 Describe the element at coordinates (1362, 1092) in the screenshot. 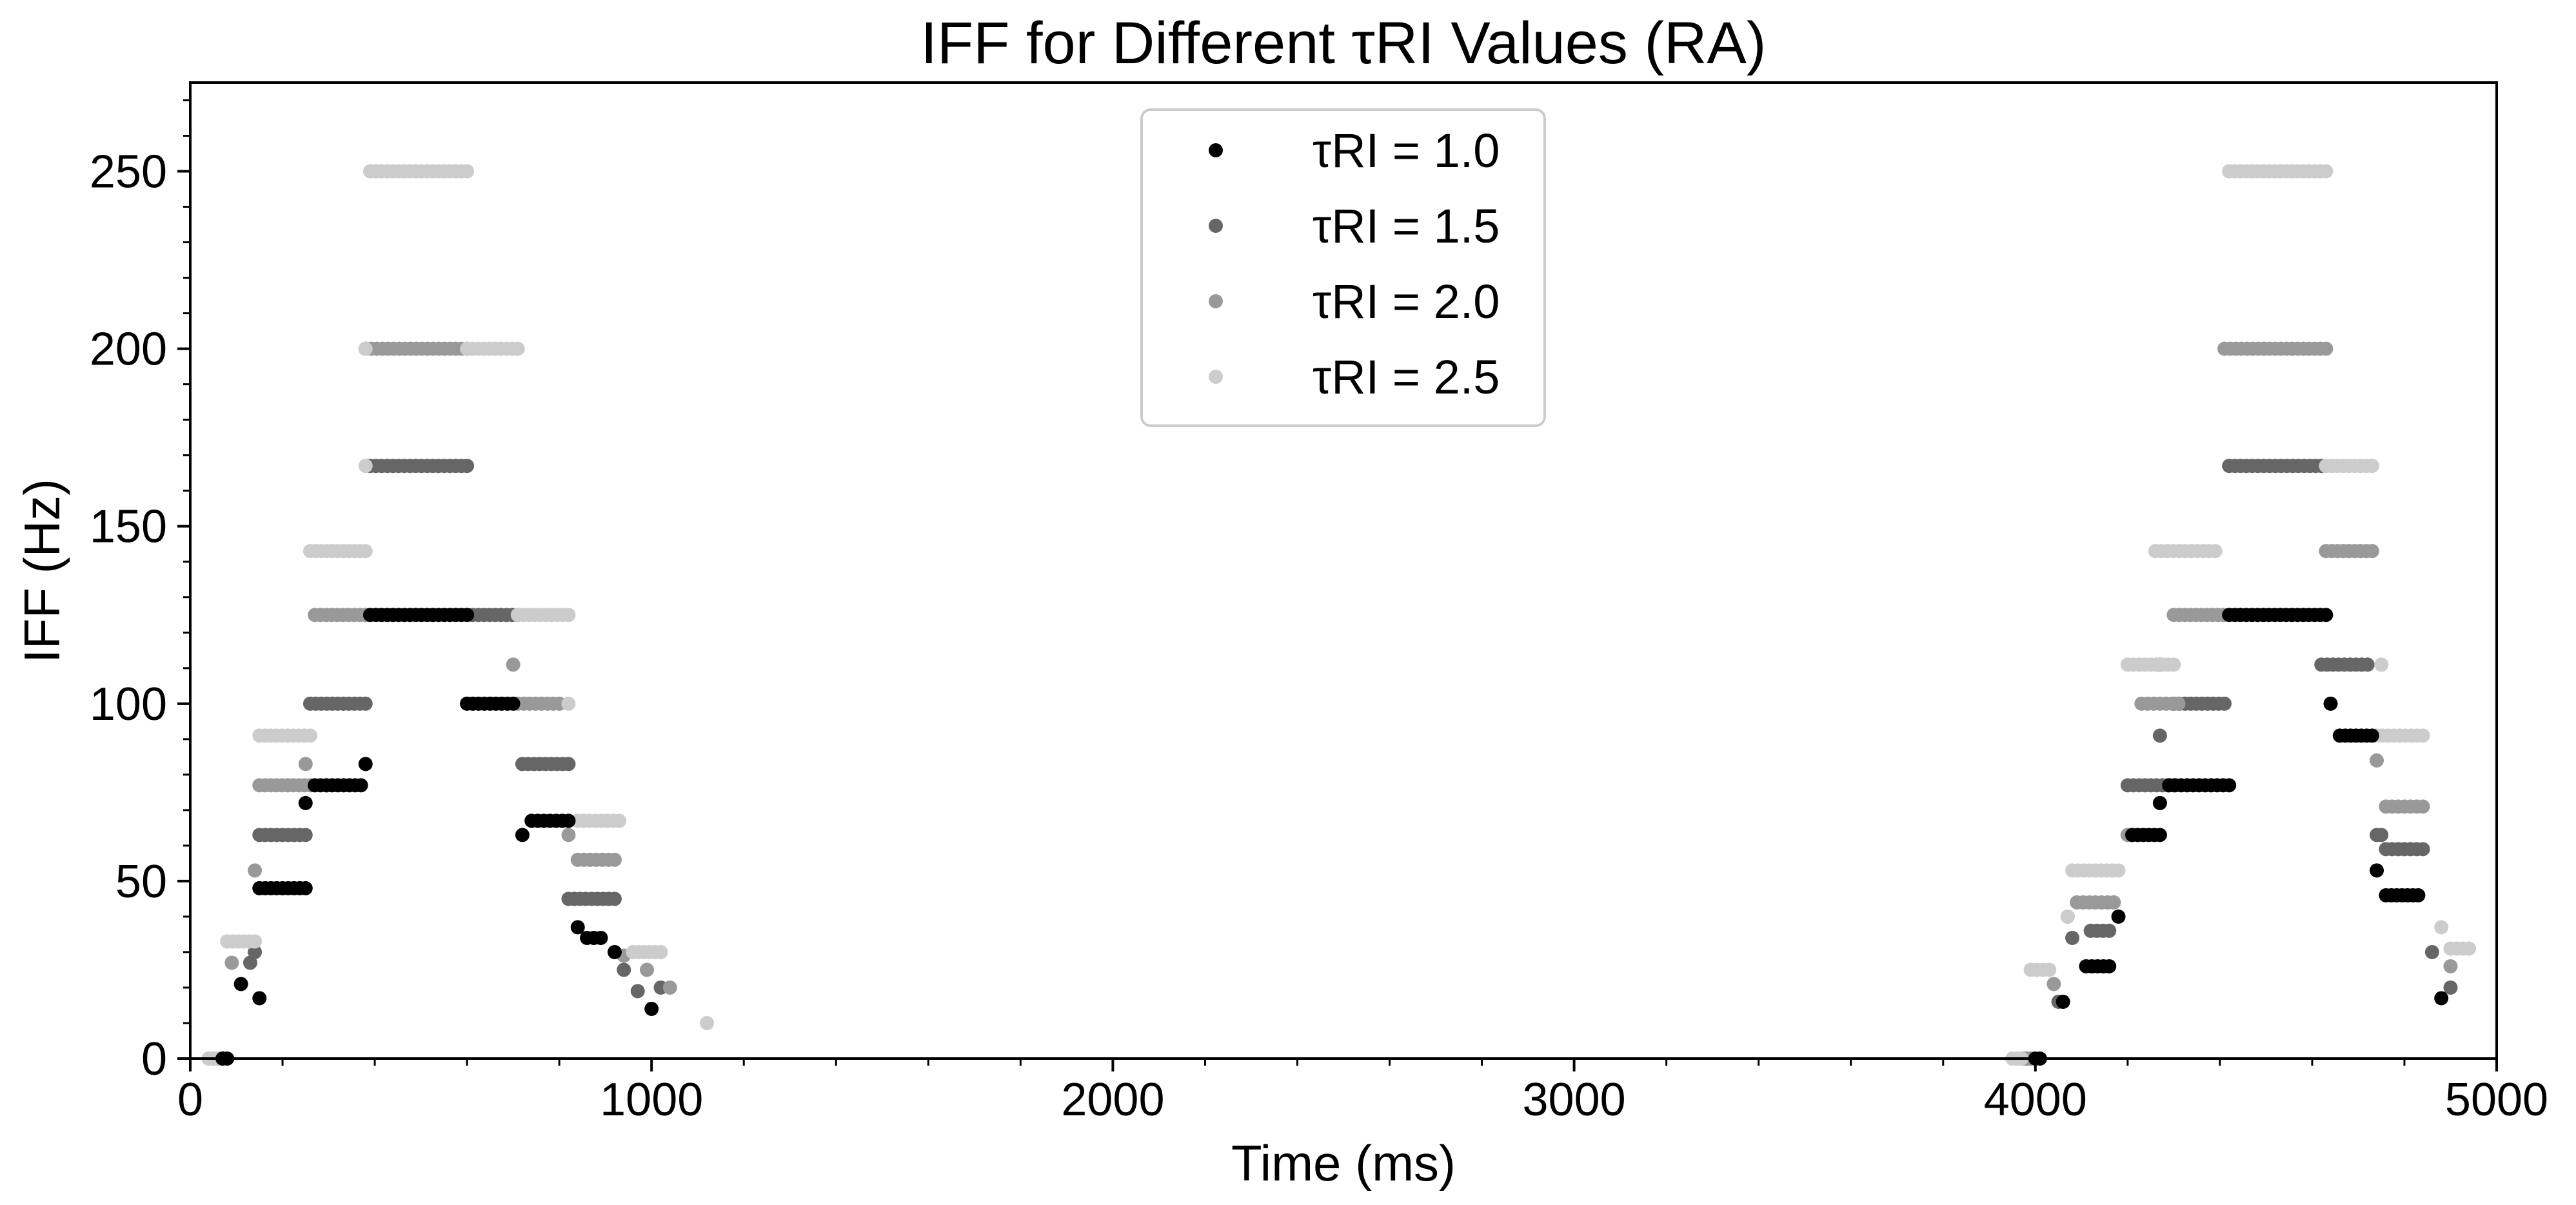

I see `x-axis: 0 1000 2000 3000 4000 5000` at that location.